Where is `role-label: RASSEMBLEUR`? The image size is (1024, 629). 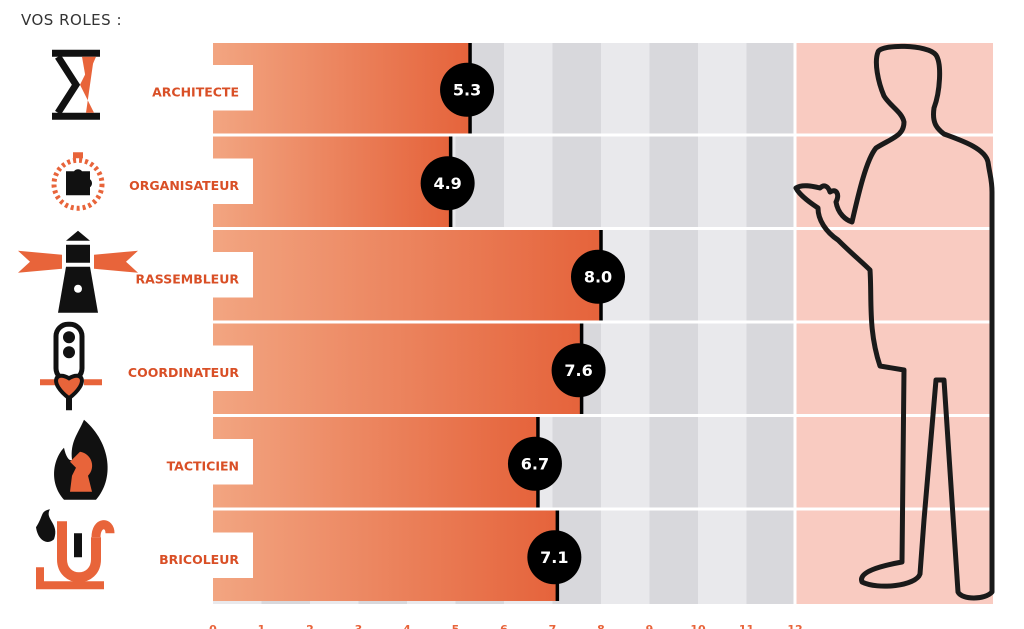 role-label: RASSEMBLEUR is located at coordinates (187, 278).